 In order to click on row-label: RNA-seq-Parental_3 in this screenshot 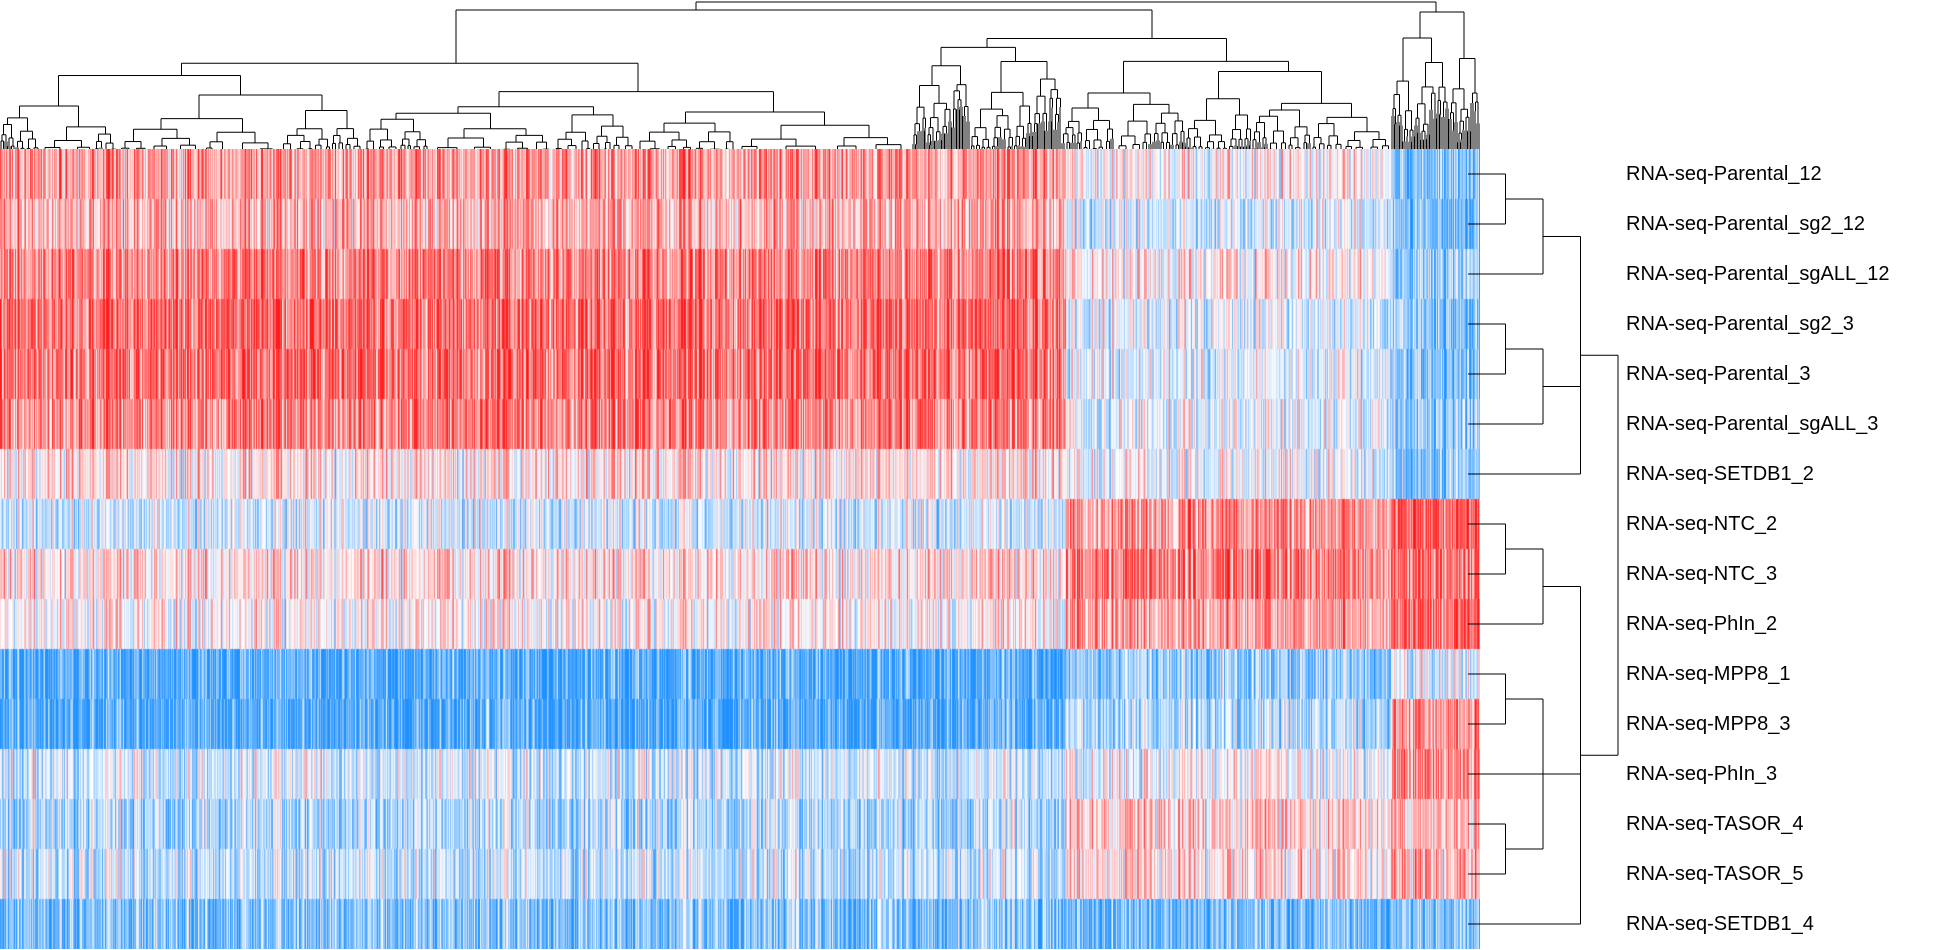, I will do `click(1718, 374)`.